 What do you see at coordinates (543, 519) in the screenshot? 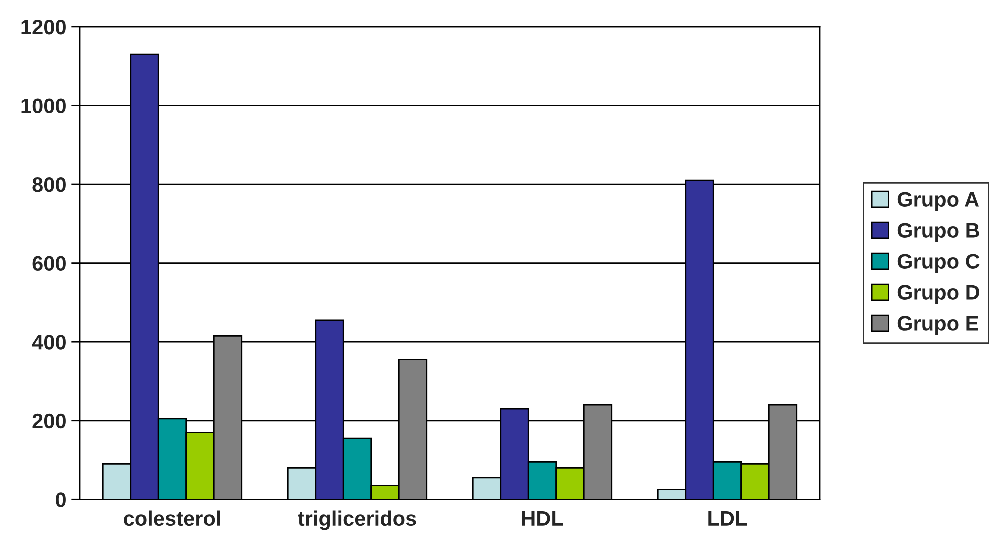
I see `x-tick-label: HDL` at bounding box center [543, 519].